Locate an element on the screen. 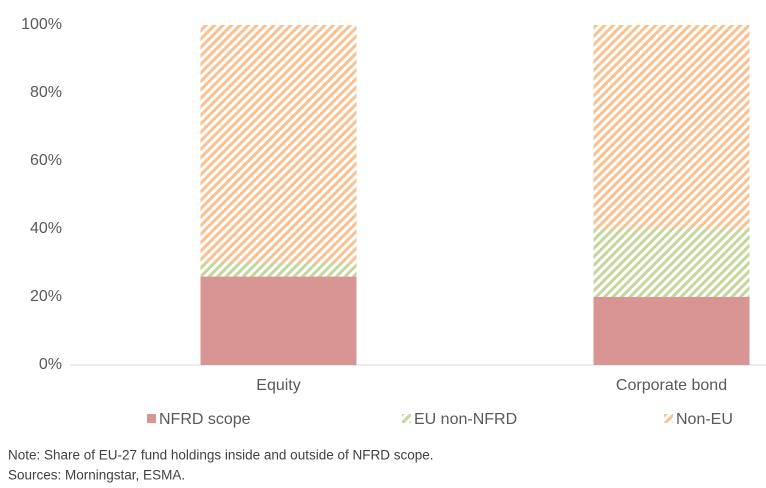  y-tick-label: 0% is located at coordinates (50, 364).